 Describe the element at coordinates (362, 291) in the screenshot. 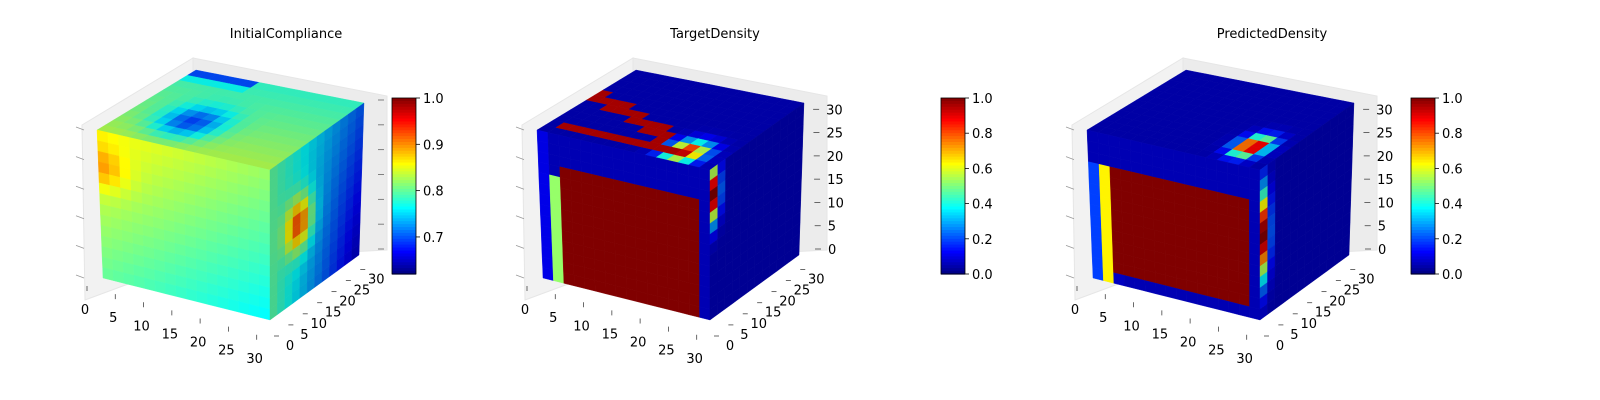

I see `y-tick-label: 25` at that location.